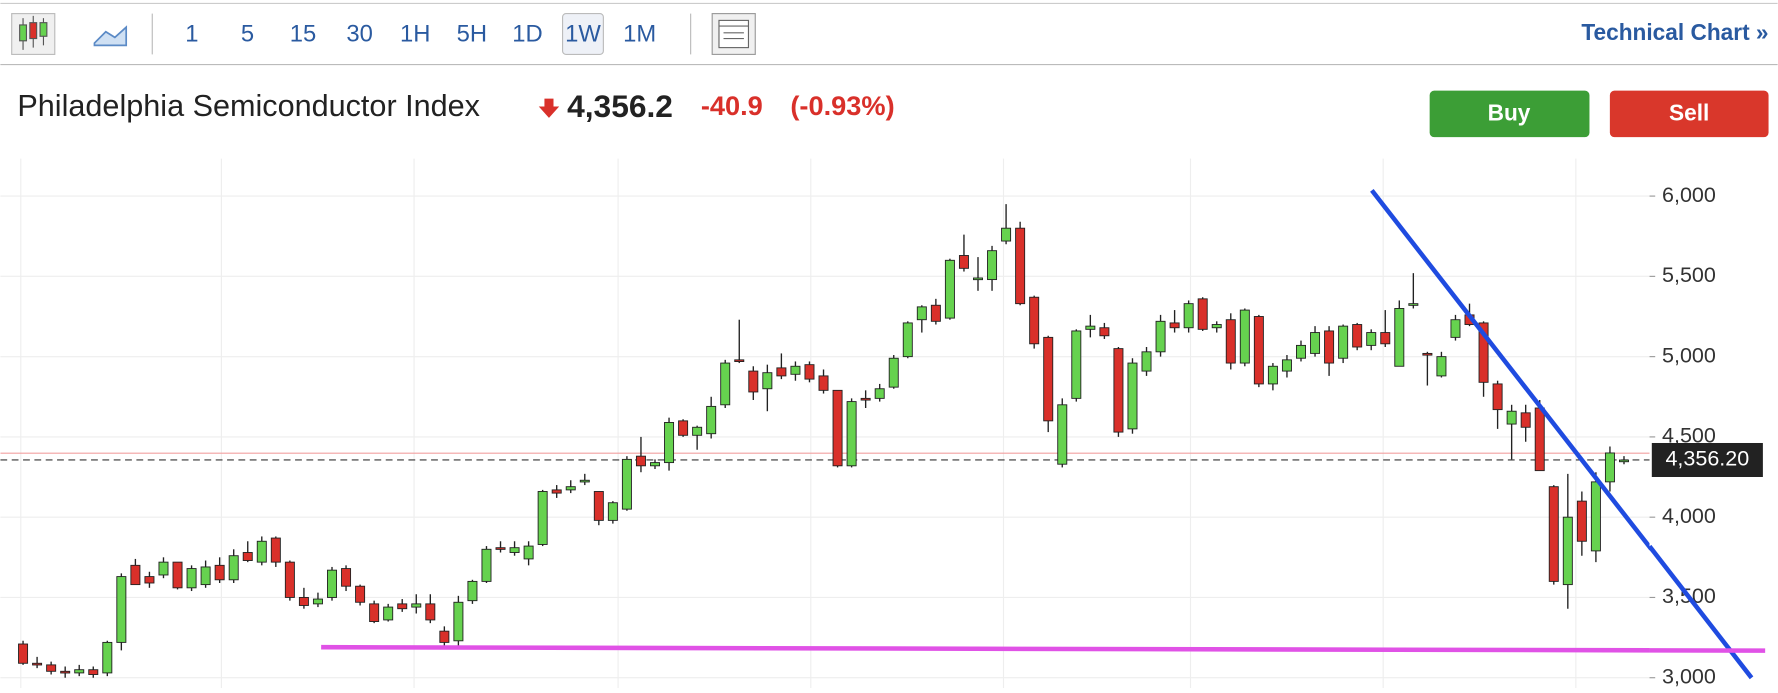 This screenshot has width=1778, height=693. I want to click on sell-label: Sell, so click(1689, 112).